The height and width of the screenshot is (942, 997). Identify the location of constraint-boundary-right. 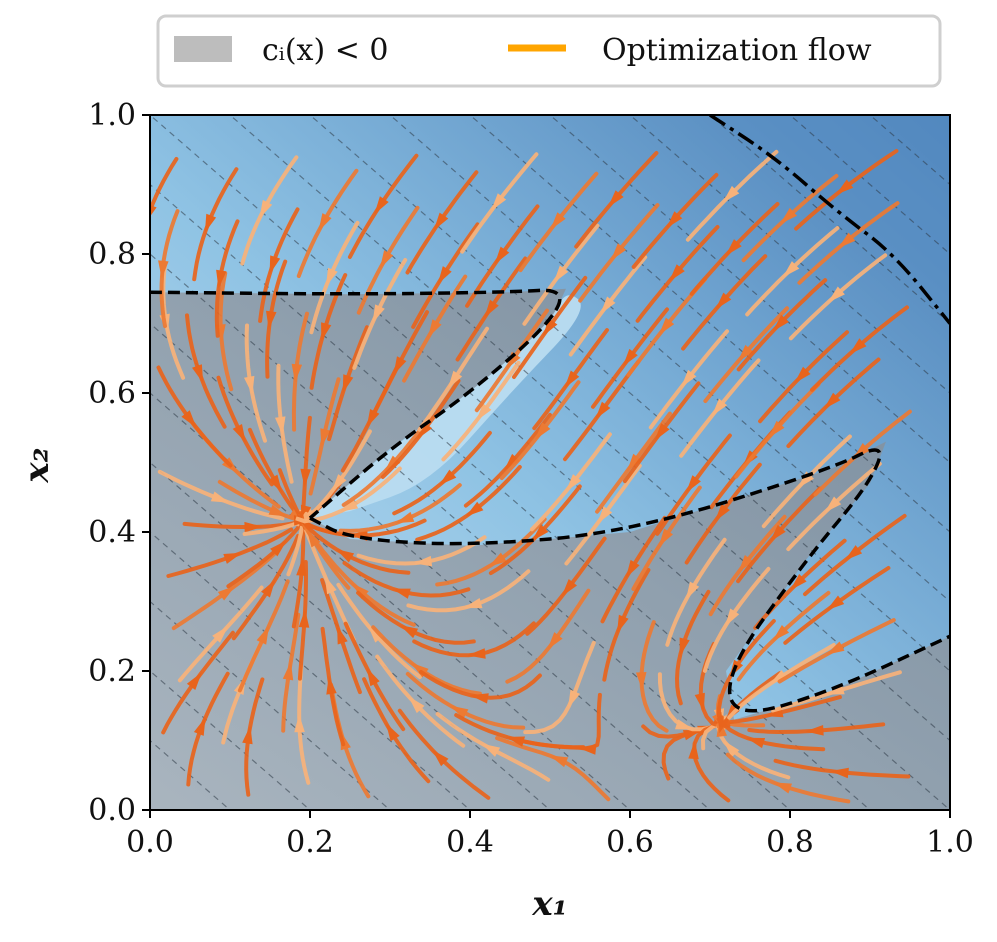
(829, 220).